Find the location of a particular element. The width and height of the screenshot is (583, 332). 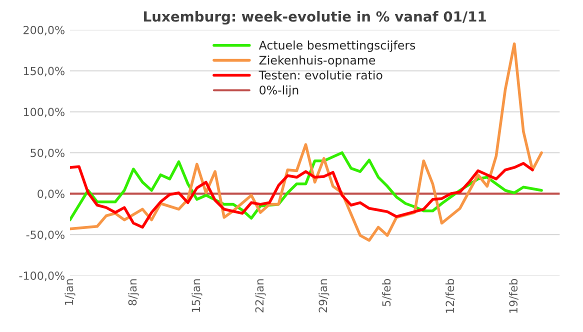

y-tick-label: -100,0% is located at coordinates (41, 277).